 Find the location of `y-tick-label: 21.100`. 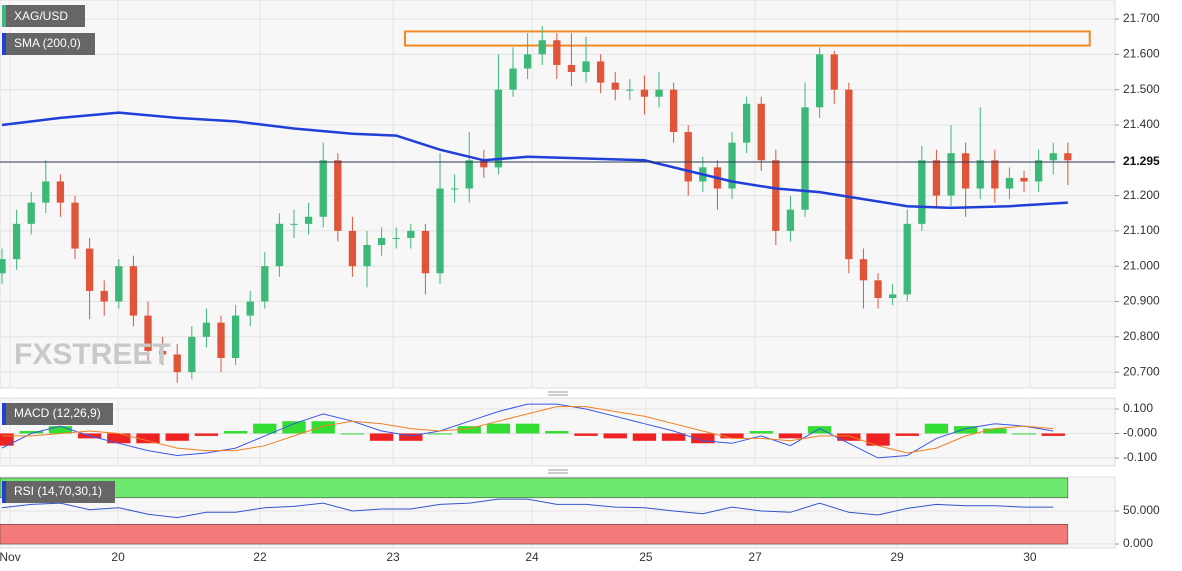

y-tick-label: 21.100 is located at coordinates (1141, 230).